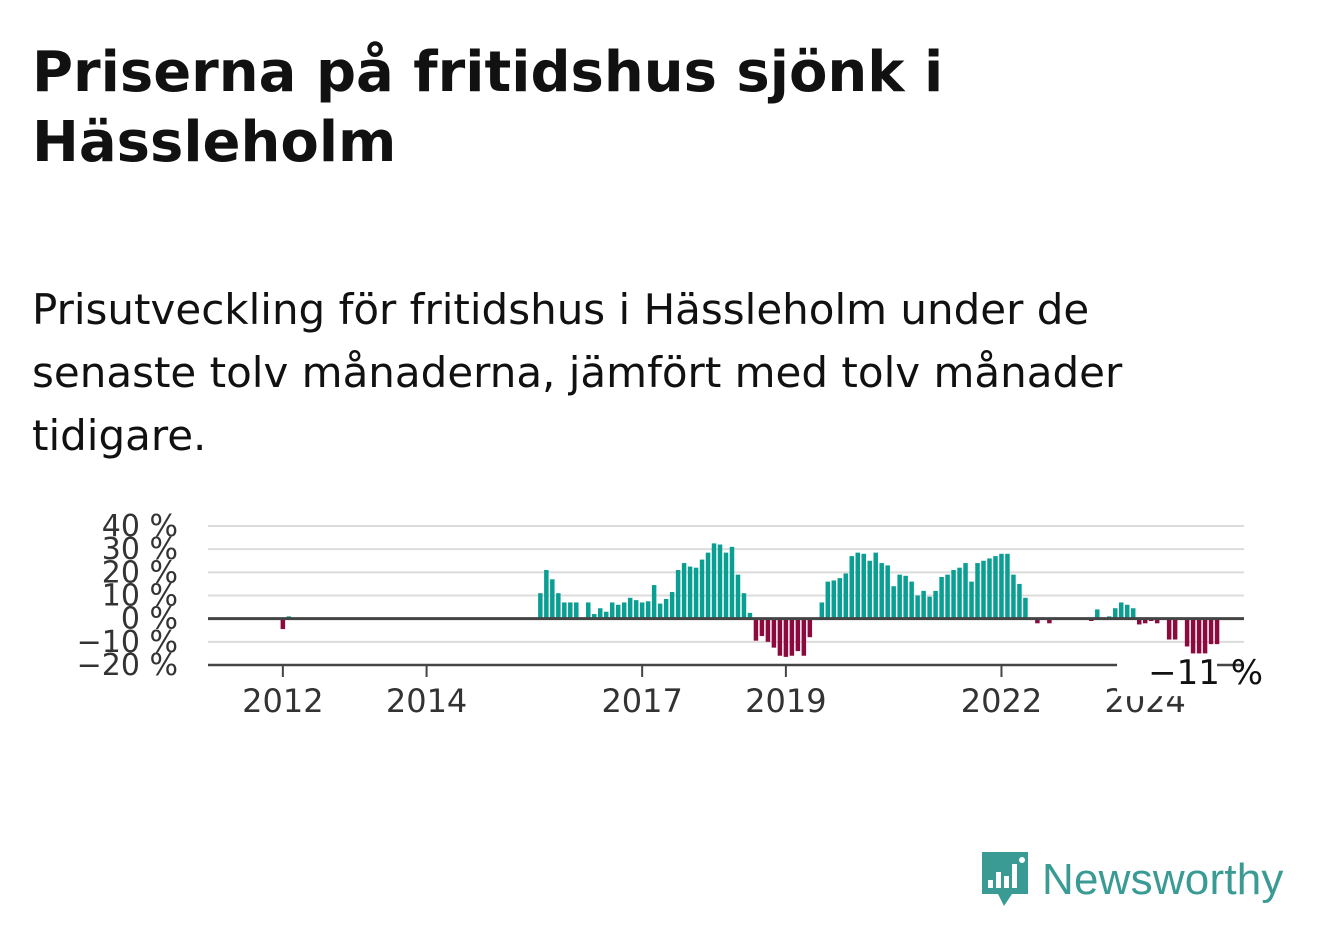 Image resolution: width=1322 pixels, height=939 pixels. What do you see at coordinates (149, 619) in the screenshot?
I see `y-tick-label: 0 %` at bounding box center [149, 619].